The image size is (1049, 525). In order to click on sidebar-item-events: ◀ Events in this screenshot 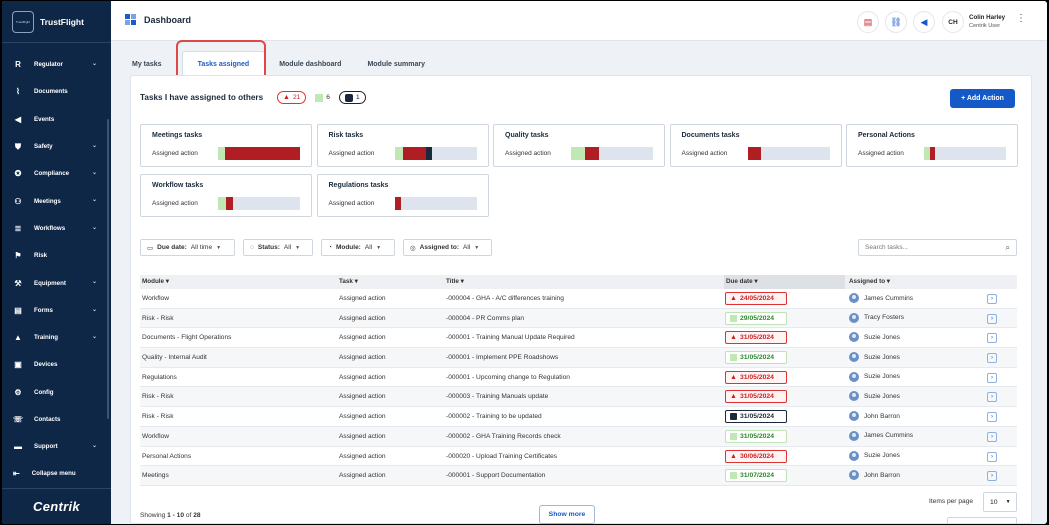, I will do `click(56, 119)`.